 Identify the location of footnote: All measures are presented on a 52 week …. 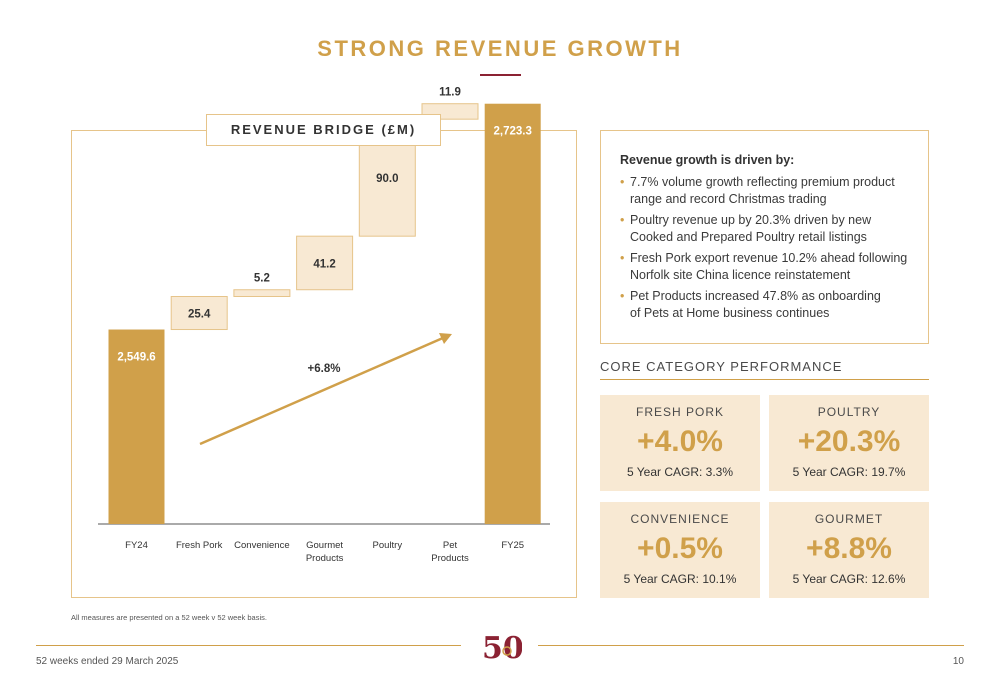
(169, 617).